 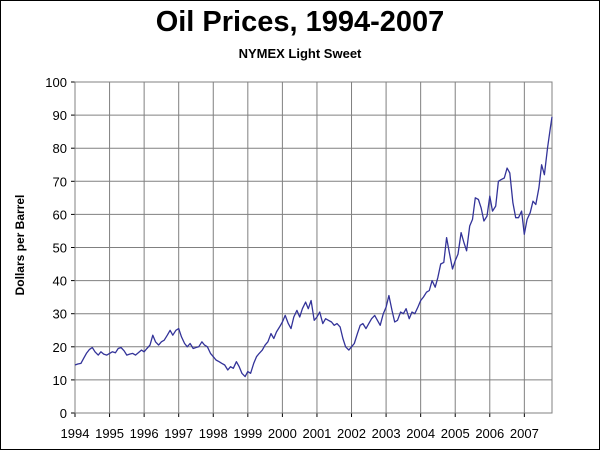 What do you see at coordinates (60, 248) in the screenshot?
I see `y-tick-label: 50` at bounding box center [60, 248].